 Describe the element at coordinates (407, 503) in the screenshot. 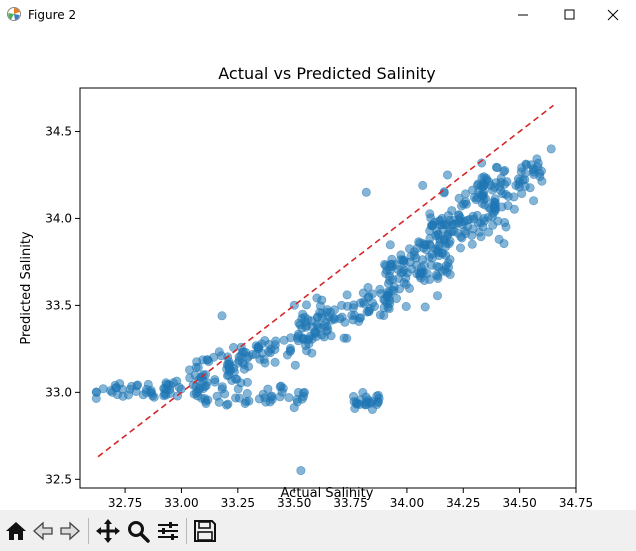

I see `x-tick-label: 34.00` at that location.